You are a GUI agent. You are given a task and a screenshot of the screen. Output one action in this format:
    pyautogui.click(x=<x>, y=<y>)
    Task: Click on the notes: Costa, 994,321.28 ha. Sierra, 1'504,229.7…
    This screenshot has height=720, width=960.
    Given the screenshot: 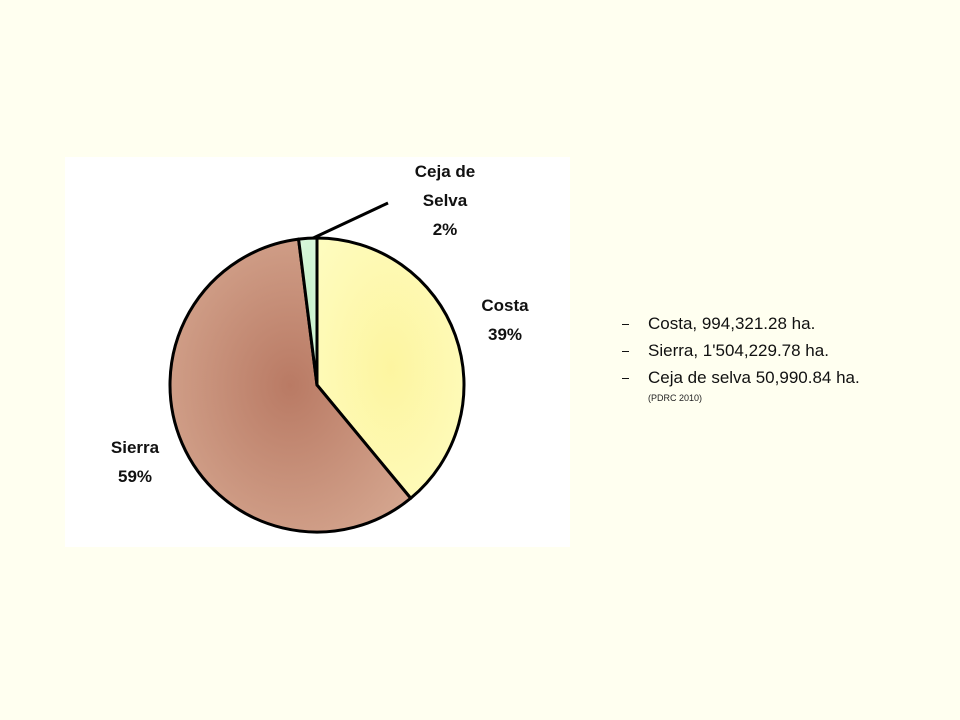 What is the action you would take?
    pyautogui.click(x=780, y=357)
    